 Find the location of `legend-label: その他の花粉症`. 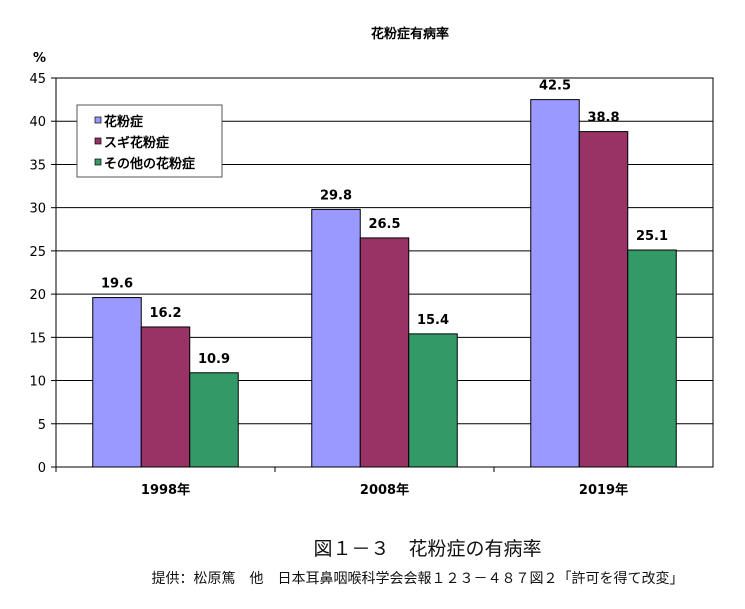

legend-label: その他の花粉症 is located at coordinates (149, 164).